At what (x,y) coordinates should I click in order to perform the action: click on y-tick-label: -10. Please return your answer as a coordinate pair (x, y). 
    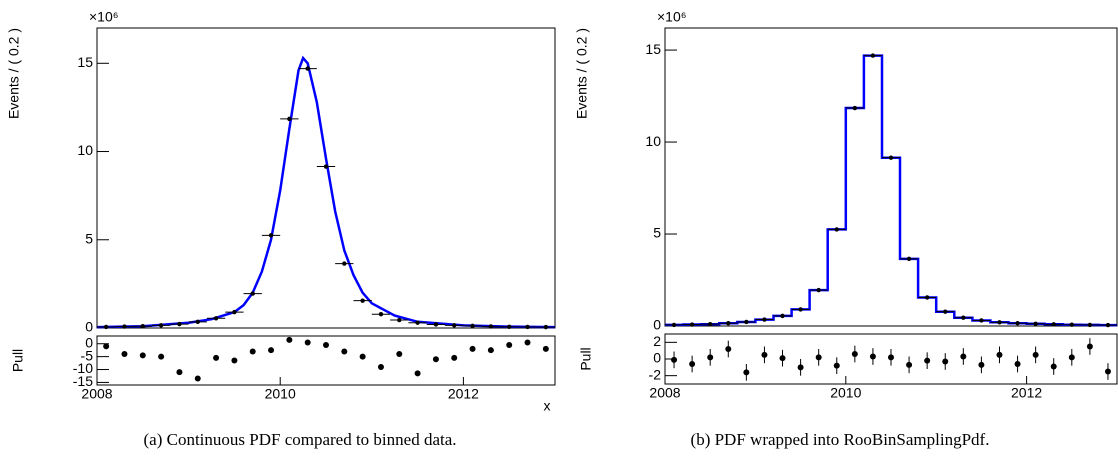
    Looking at the image, I should click on (83, 368).